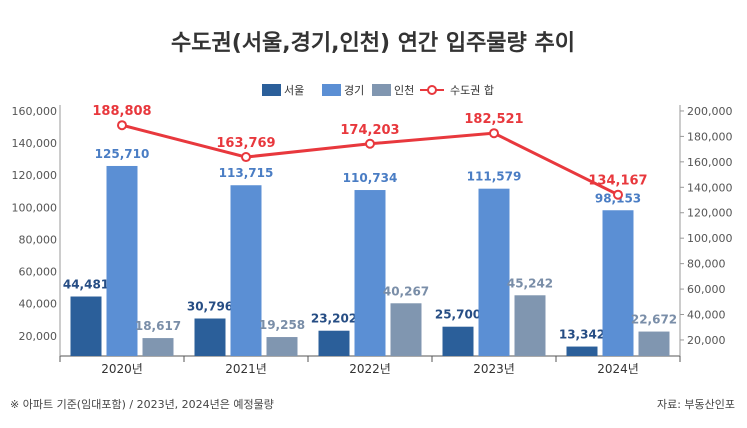 The width and height of the screenshot is (747, 428). Describe the element at coordinates (582, 335) in the screenshot. I see `bar-value-label: 13,342` at that location.